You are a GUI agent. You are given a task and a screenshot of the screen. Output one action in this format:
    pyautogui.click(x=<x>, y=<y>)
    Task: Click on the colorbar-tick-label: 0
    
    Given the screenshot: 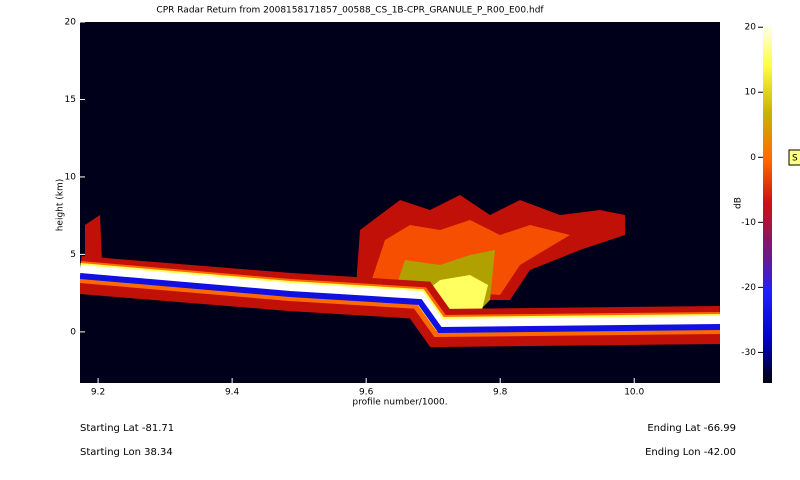 What is the action you would take?
    pyautogui.click(x=753, y=158)
    